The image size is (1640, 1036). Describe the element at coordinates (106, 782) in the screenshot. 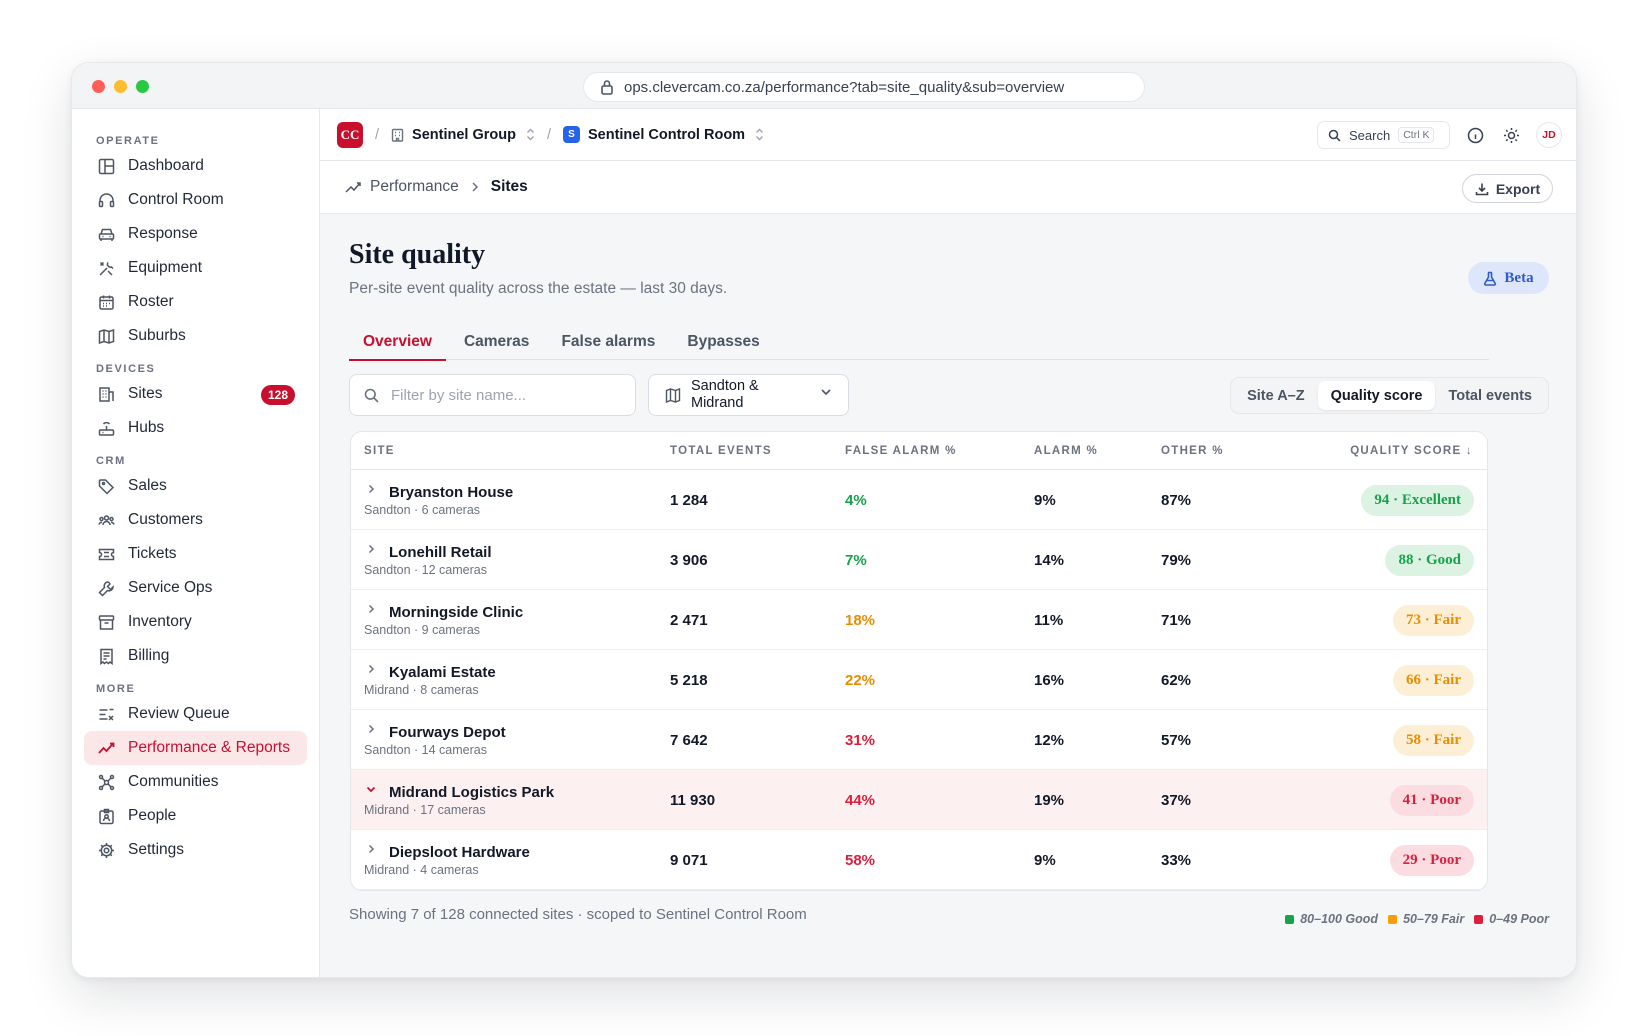

I see `network-icon` at that location.